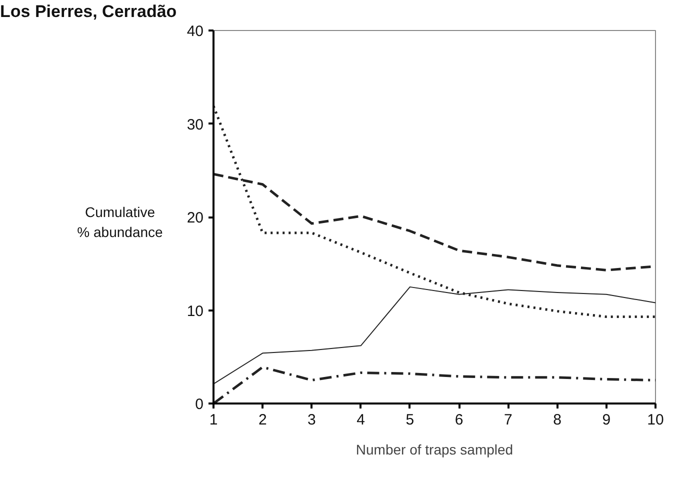 The width and height of the screenshot is (685, 479). What do you see at coordinates (557, 420) in the screenshot?
I see `x-tick-label: 8` at bounding box center [557, 420].